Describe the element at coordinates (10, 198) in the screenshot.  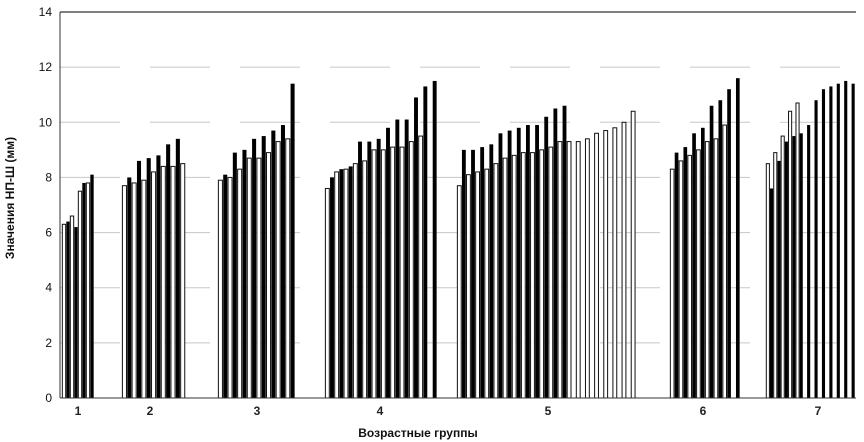
I see `y-axis-title: Значения НП-Ш (мм)` at that location.